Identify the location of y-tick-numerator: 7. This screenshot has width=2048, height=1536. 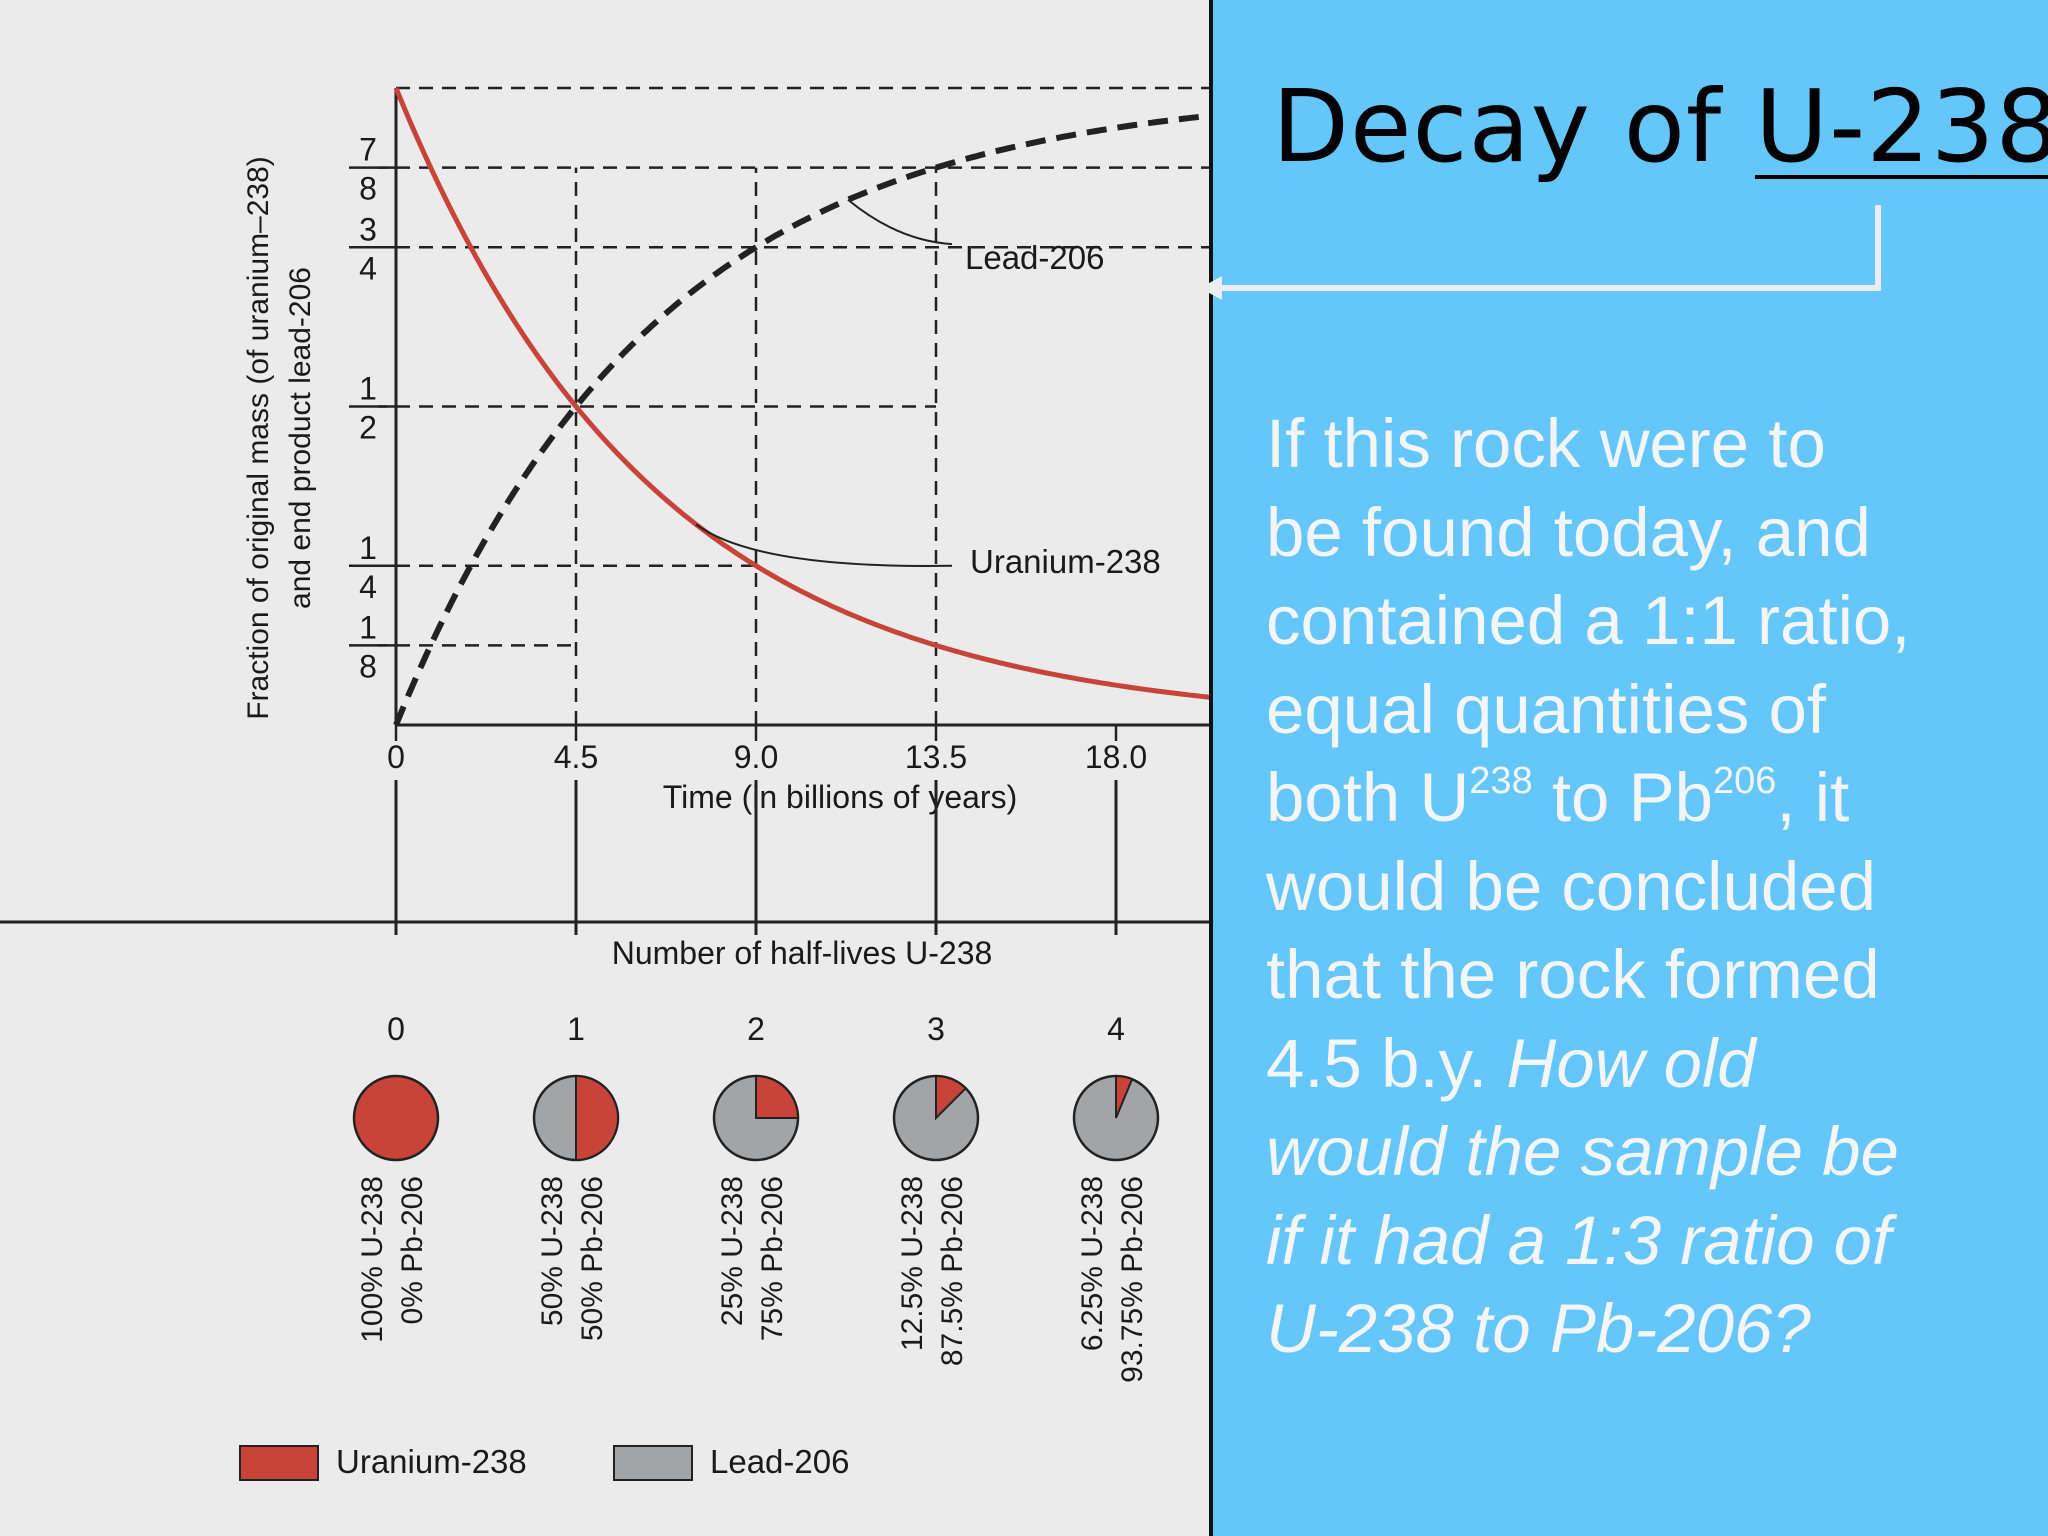
(368, 150).